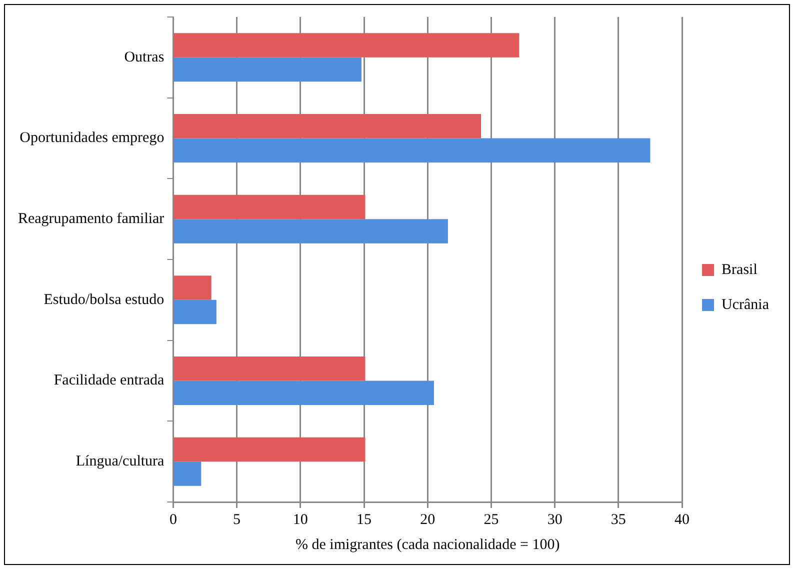  Describe the element at coordinates (109, 380) in the screenshot. I see `y-tick-label: Facilidade entrada` at that location.